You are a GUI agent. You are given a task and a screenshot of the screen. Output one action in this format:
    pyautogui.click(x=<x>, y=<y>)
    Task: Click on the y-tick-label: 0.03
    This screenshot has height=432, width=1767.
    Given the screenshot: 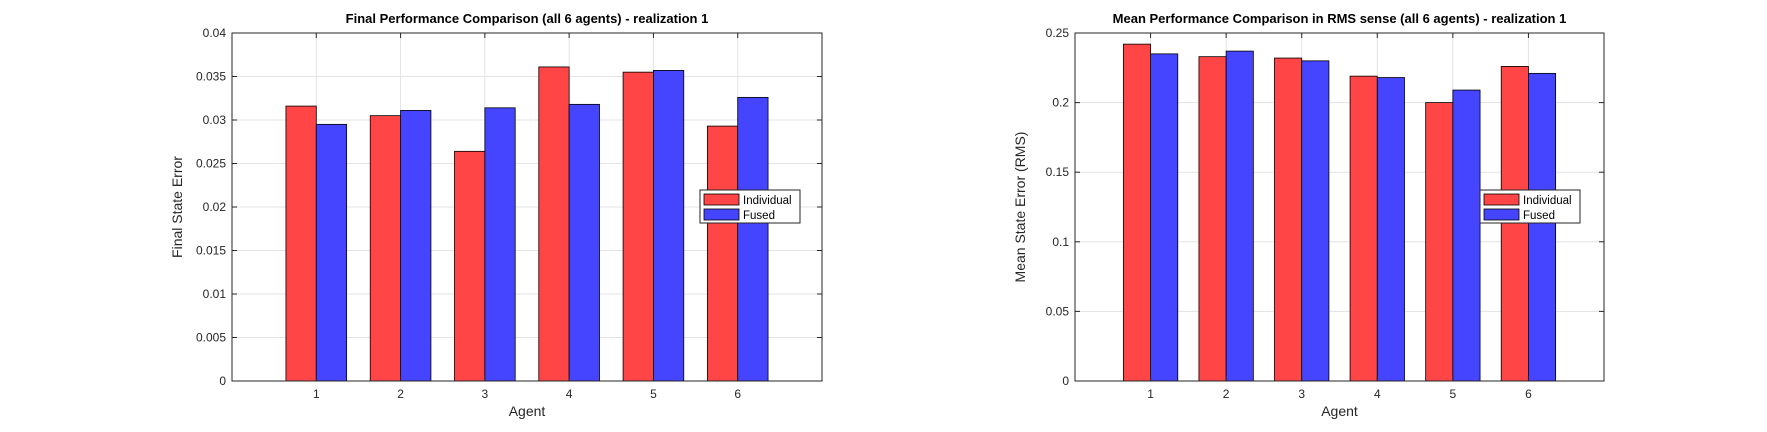 What is the action you would take?
    pyautogui.click(x=215, y=120)
    